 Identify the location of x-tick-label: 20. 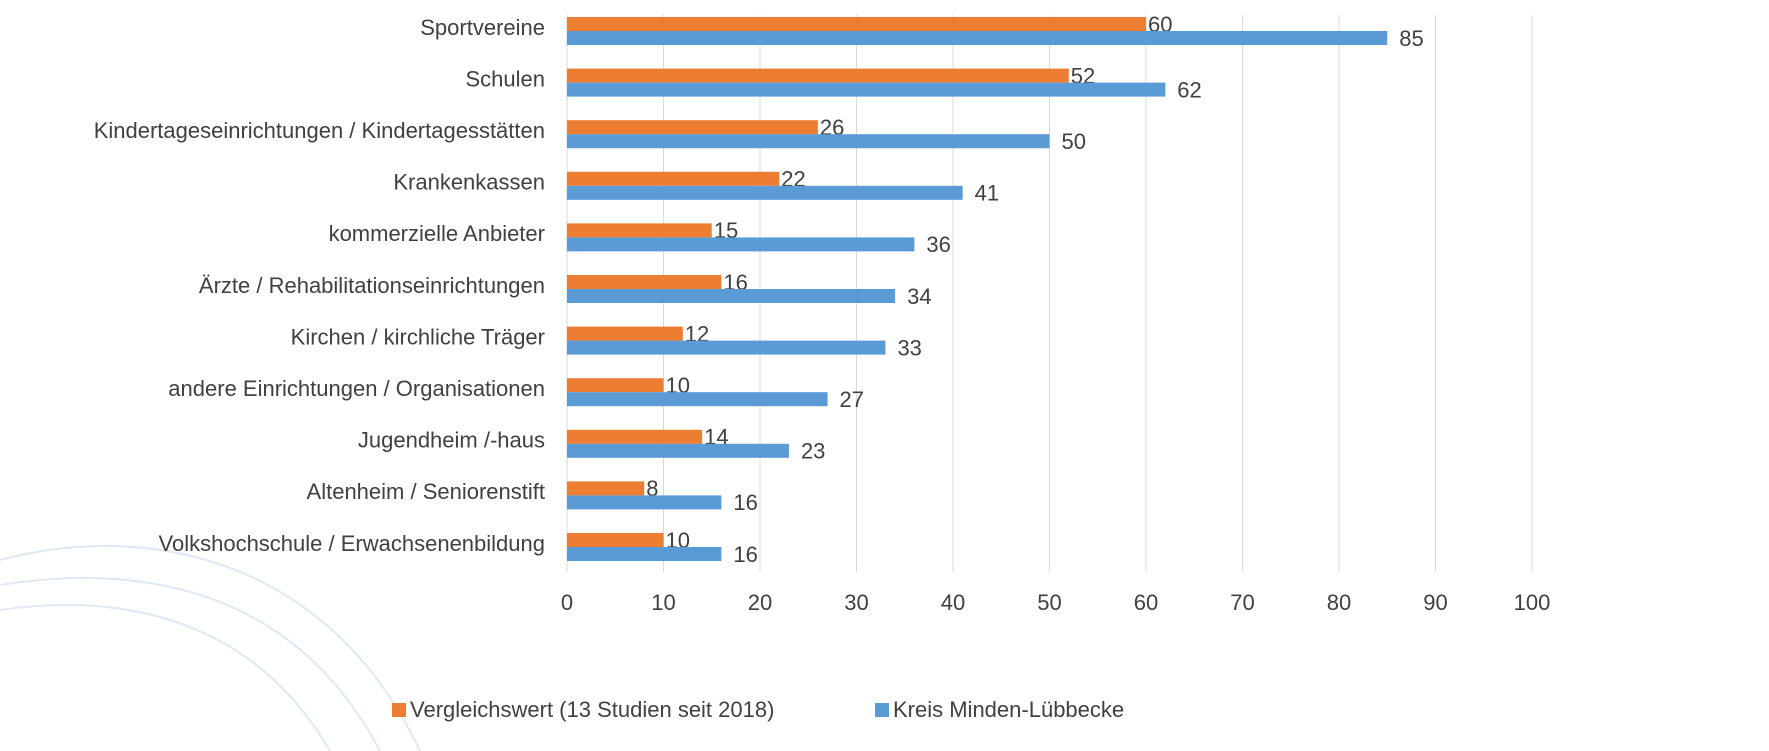
(760, 602).